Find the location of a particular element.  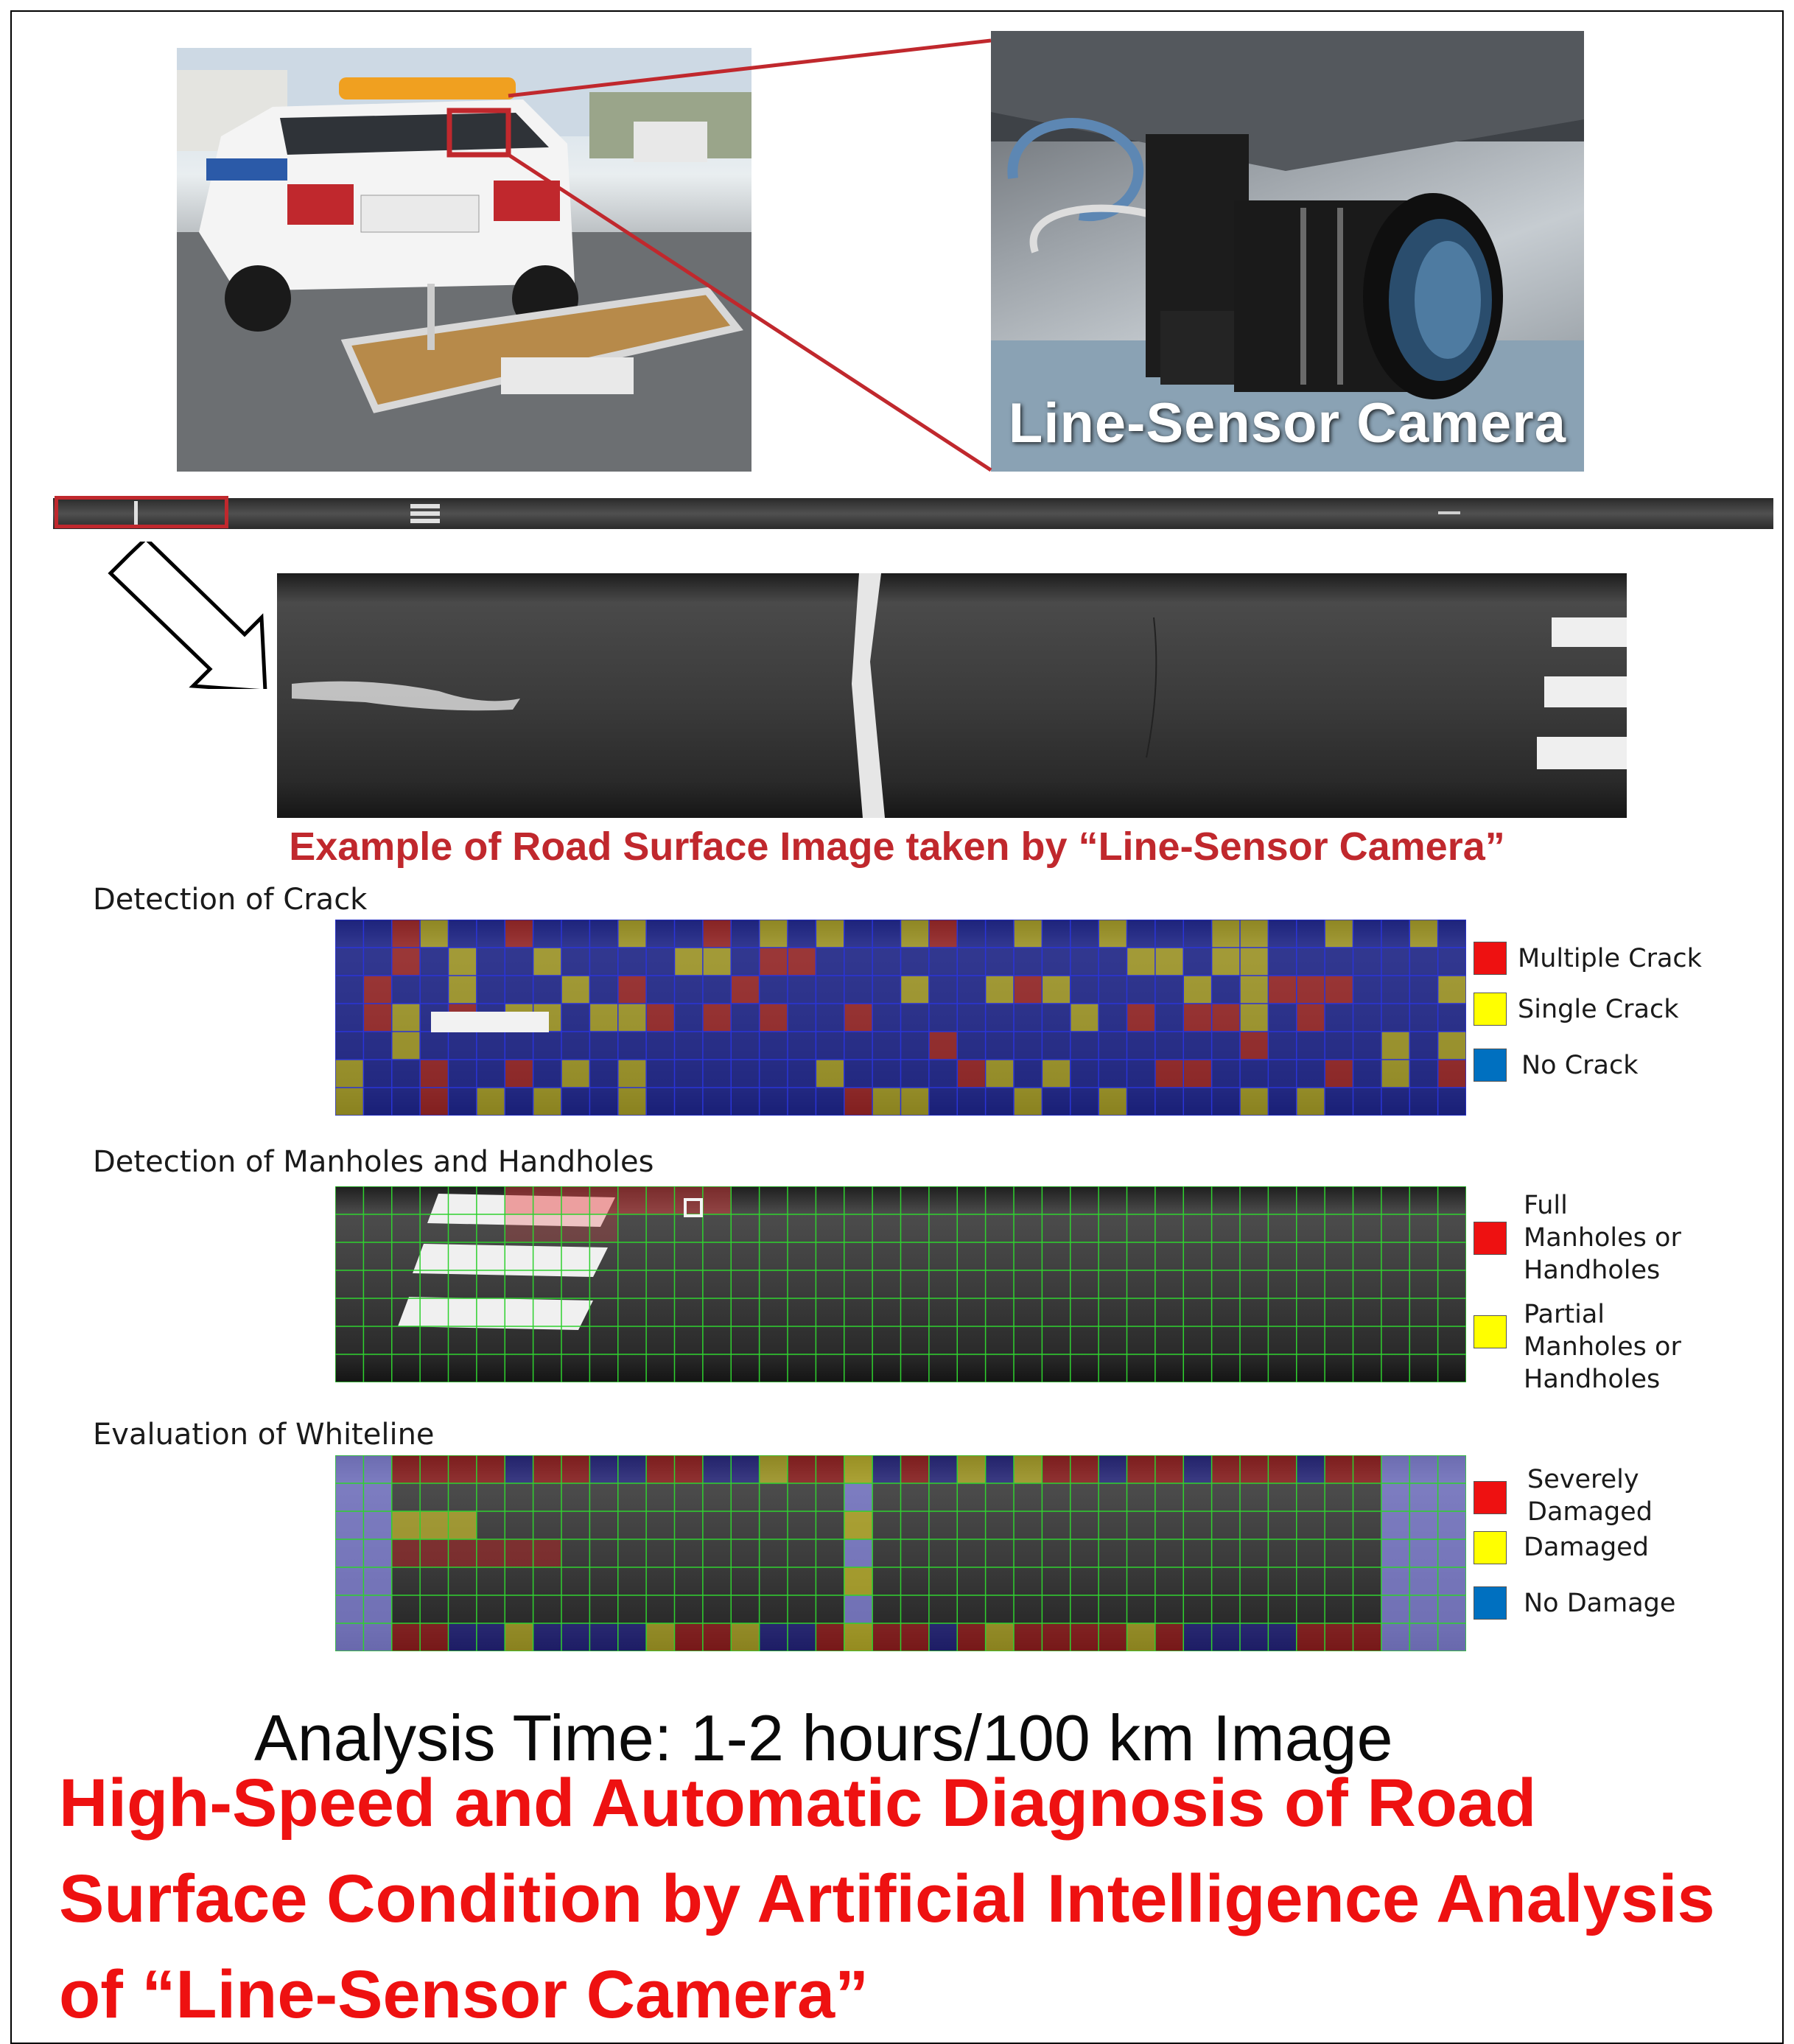

survey-vehicle-icon is located at coordinates (464, 260).